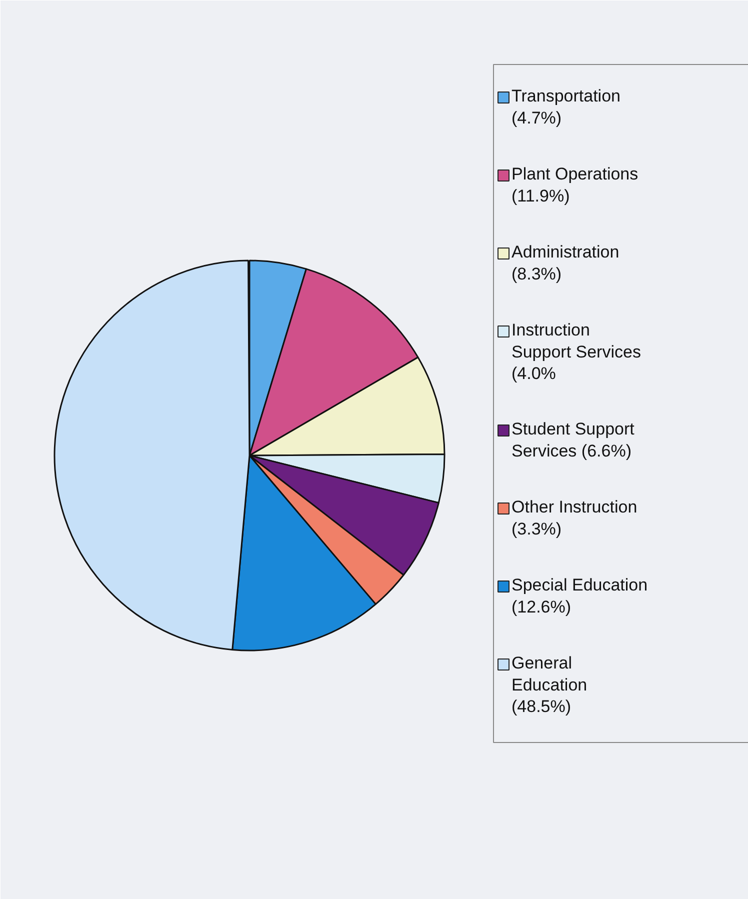 This screenshot has width=748, height=899. What do you see at coordinates (566, 107) in the screenshot?
I see `legend-label: Transportation (4.7%)` at bounding box center [566, 107].